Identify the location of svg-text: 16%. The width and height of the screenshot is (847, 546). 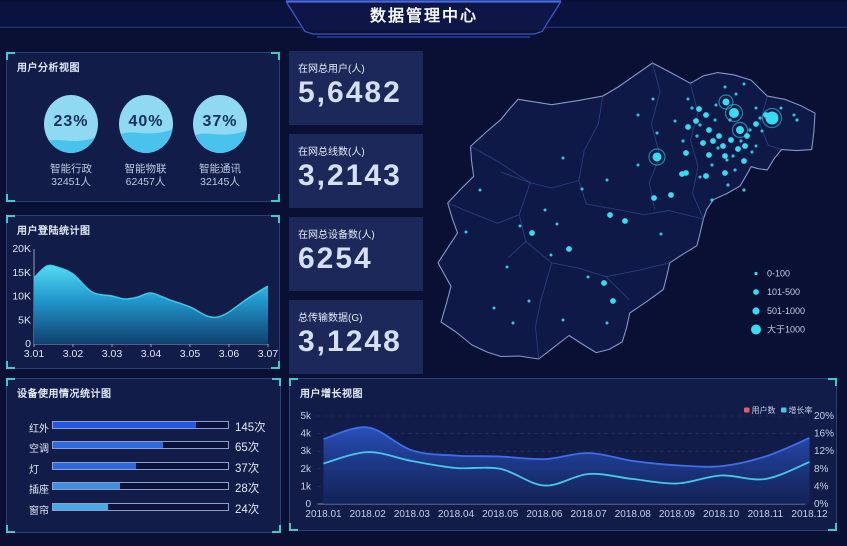
(824, 434).